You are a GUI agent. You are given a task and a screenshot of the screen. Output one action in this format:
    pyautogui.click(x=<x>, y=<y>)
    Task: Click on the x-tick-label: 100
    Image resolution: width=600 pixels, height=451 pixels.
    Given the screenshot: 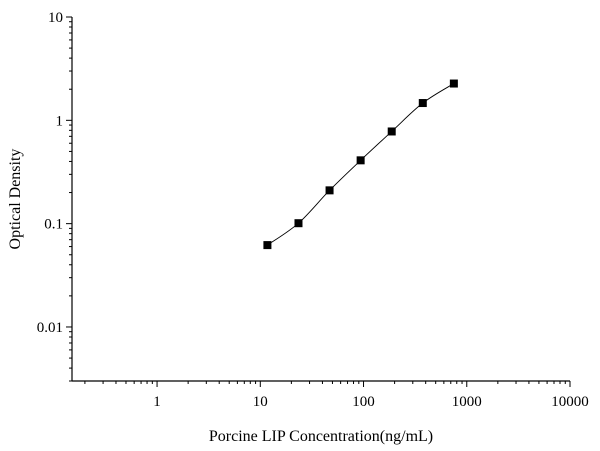 What is the action you would take?
    pyautogui.click(x=363, y=402)
    